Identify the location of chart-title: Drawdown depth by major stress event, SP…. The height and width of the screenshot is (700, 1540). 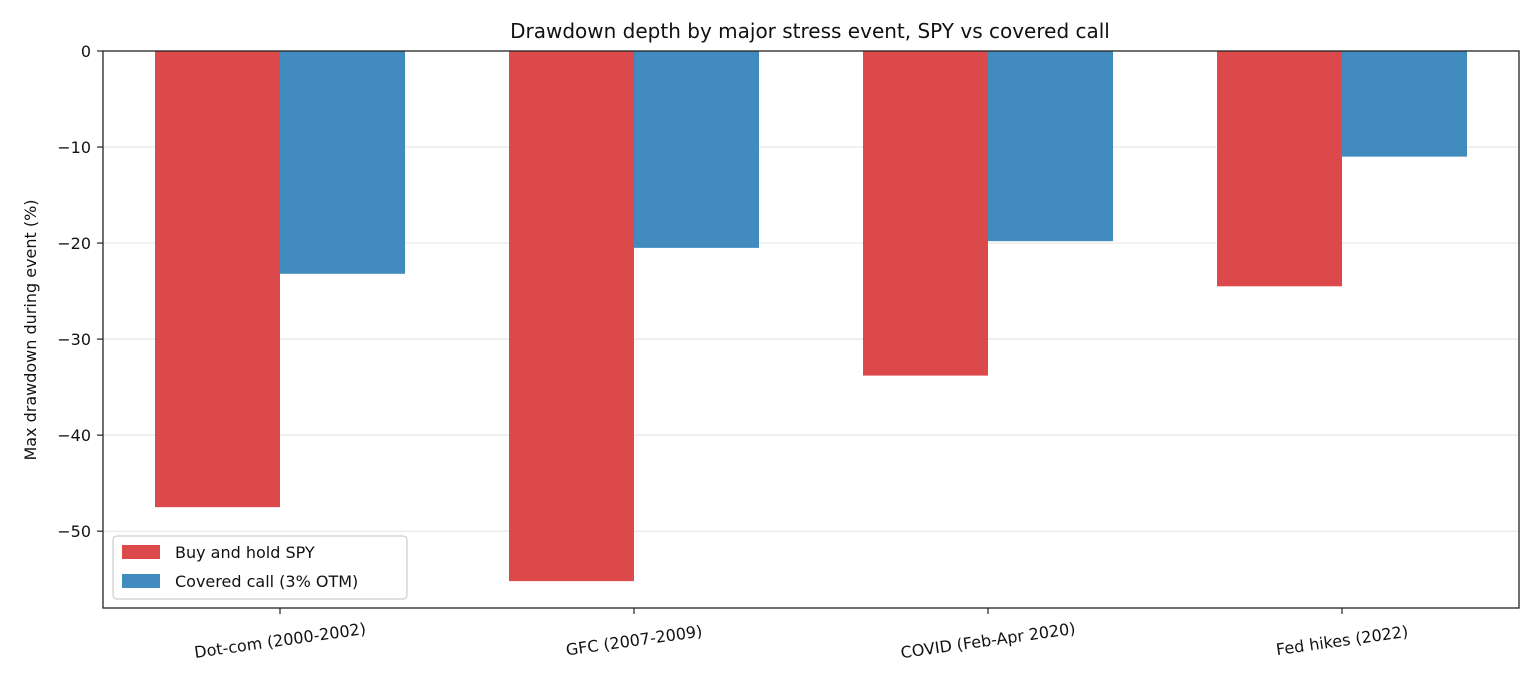
(810, 31).